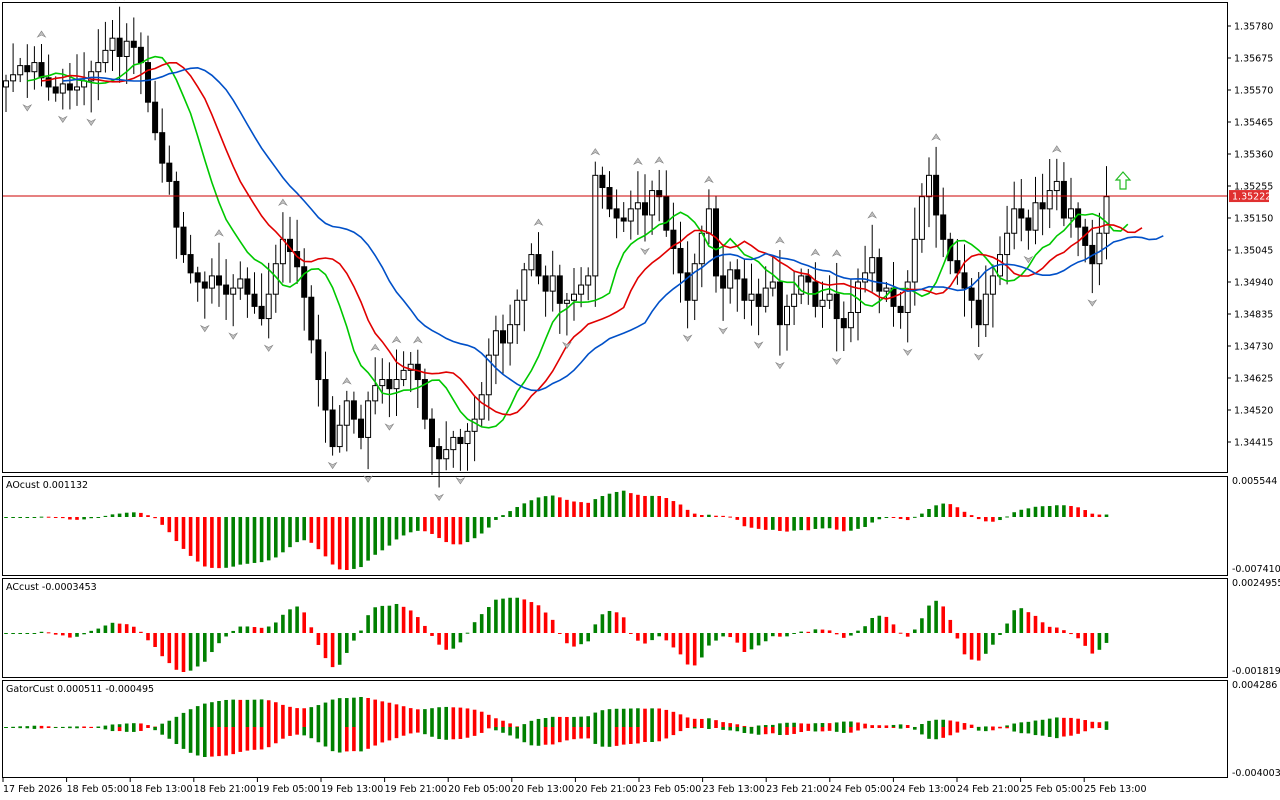  Describe the element at coordinates (615, 526) in the screenshot. I see `ao-panel` at that location.